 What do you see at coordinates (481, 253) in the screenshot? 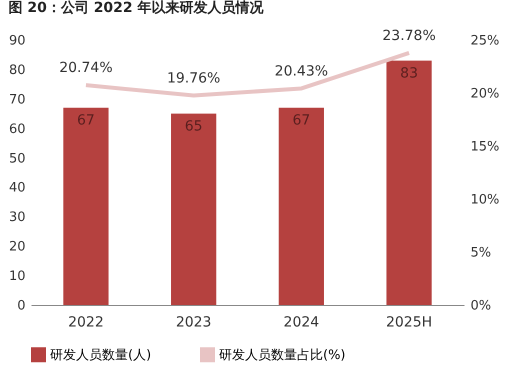
I see `y2-tick-label: 5%` at bounding box center [481, 253].